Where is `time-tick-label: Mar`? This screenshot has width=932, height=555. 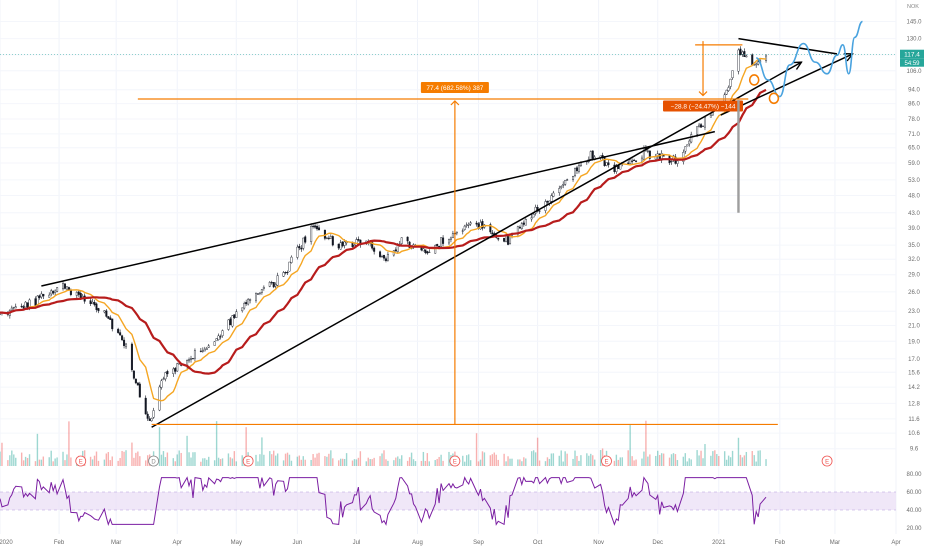
time-tick-label: Mar is located at coordinates (835, 543).